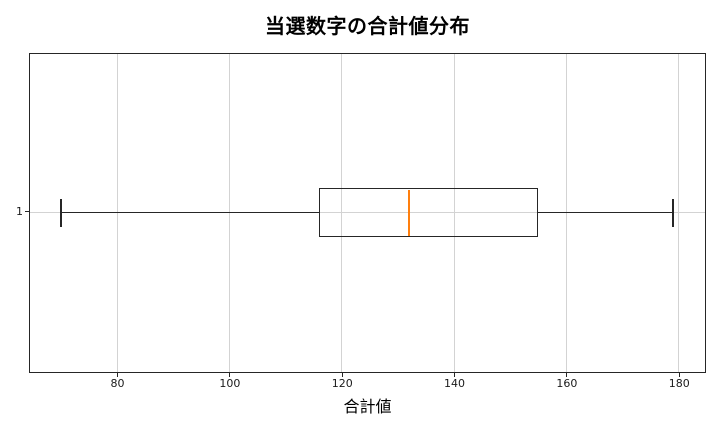 The width and height of the screenshot is (720, 432). Describe the element at coordinates (455, 383) in the screenshot. I see `x-tick-label: 140` at that location.